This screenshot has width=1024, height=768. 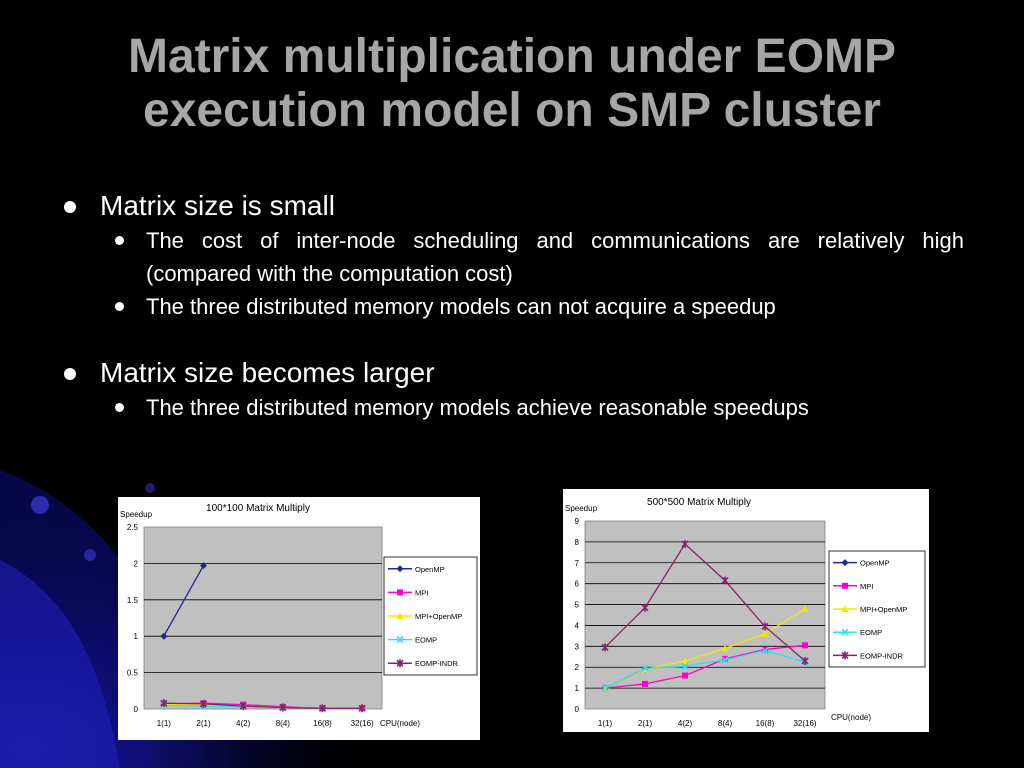 I want to click on chart-title: 100*100 Matrix Multiply, so click(x=258, y=508).